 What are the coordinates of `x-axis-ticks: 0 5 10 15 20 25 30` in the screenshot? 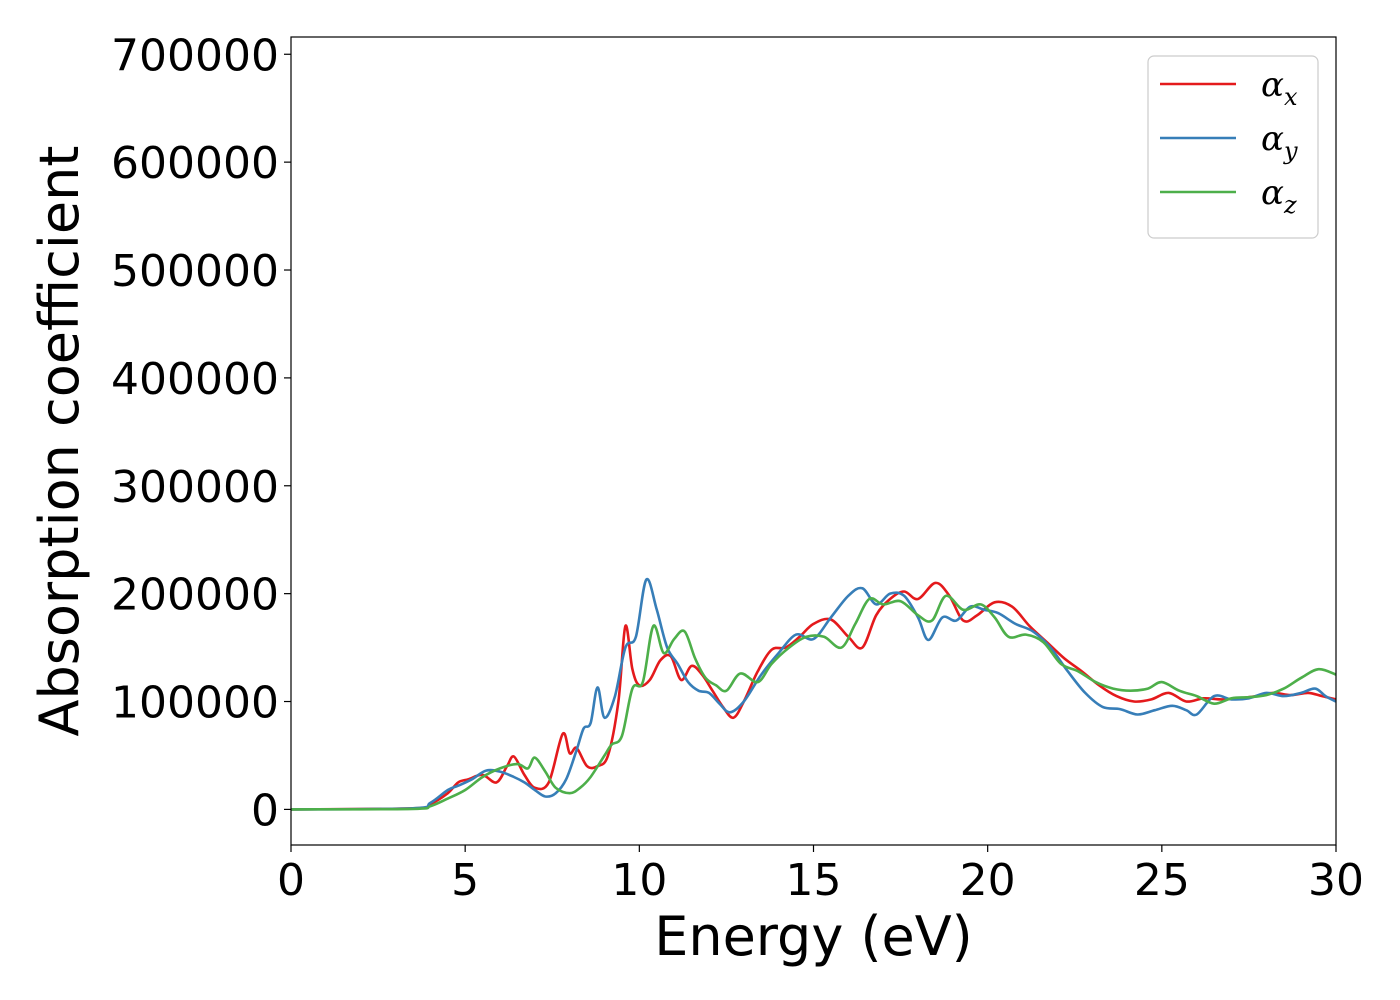 It's located at (820, 875).